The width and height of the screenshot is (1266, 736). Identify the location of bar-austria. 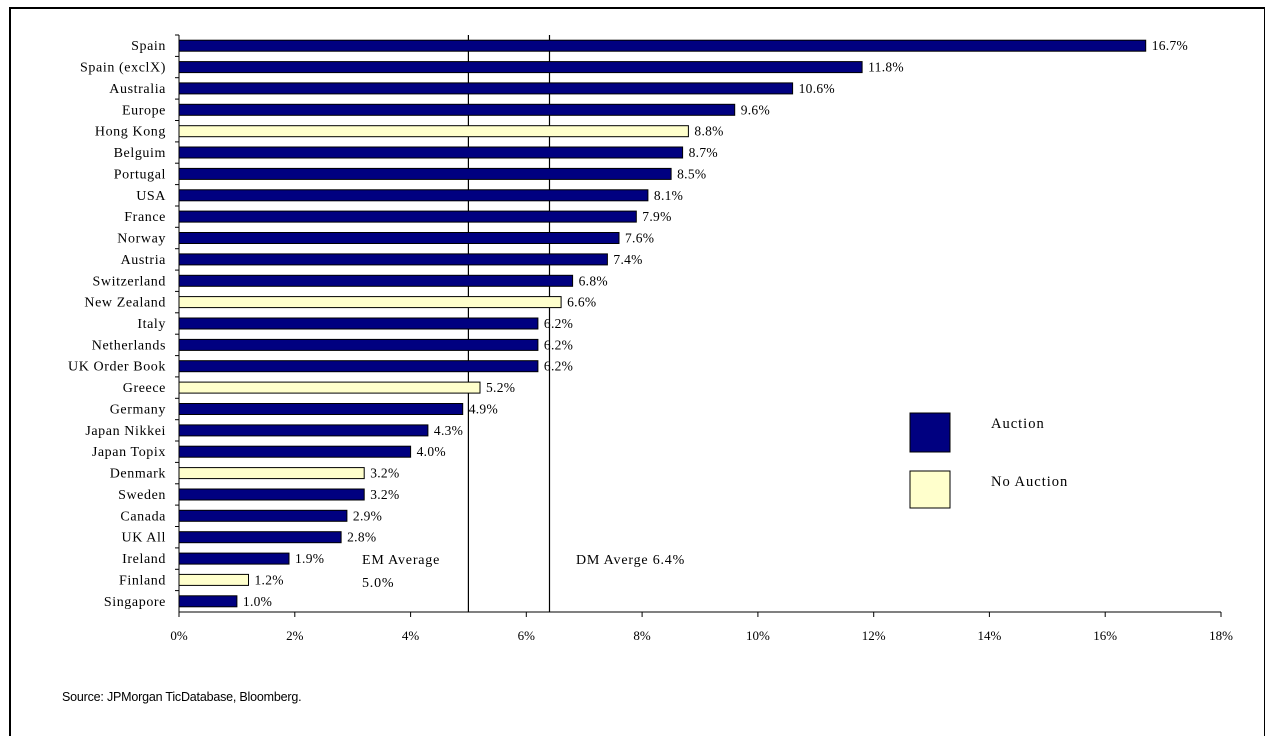
(393, 259).